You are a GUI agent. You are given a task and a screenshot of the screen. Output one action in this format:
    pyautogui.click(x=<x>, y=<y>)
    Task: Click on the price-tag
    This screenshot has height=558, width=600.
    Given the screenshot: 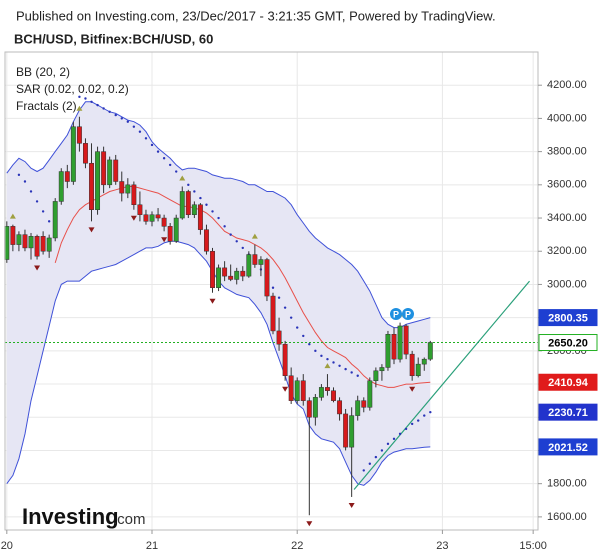 What is the action you would take?
    pyautogui.click(x=568, y=447)
    